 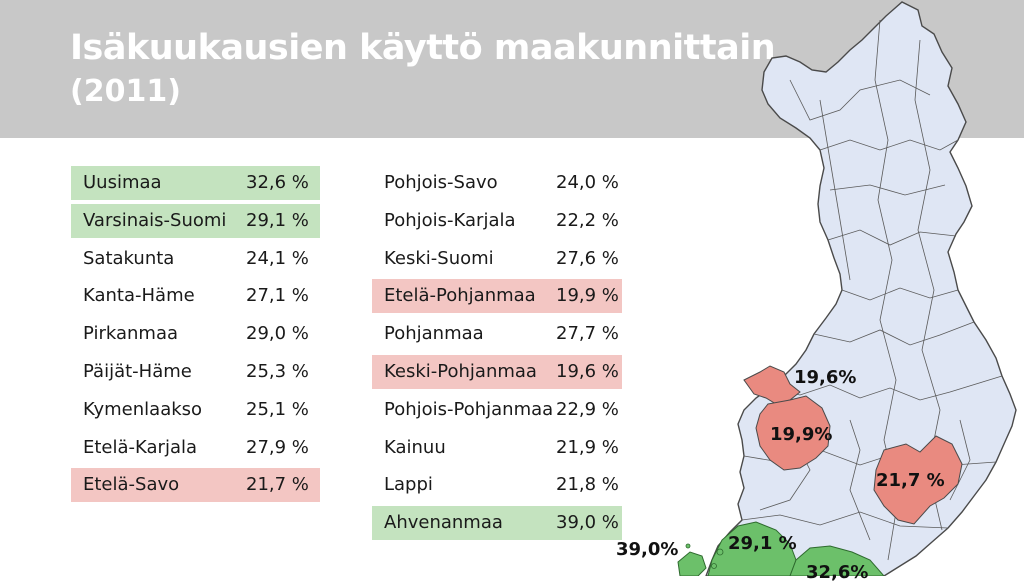 I want to click on table-row: Etelä-Pohjanmaa 19,9 %, so click(x=497, y=296).